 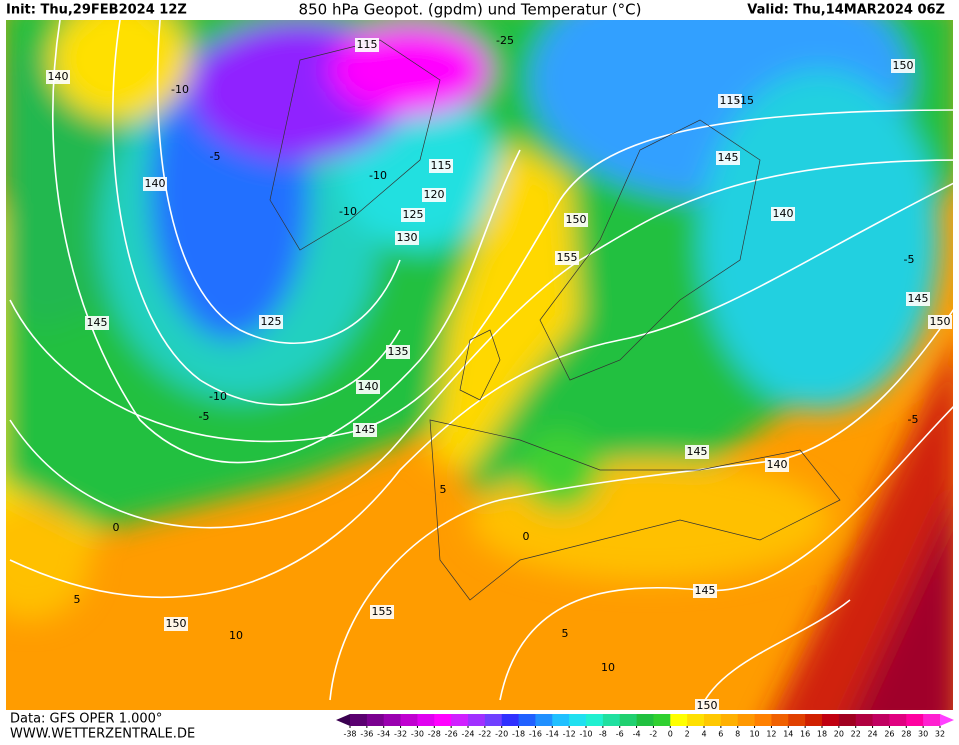 I want to click on colorbar-label: -20, so click(x=501, y=734).